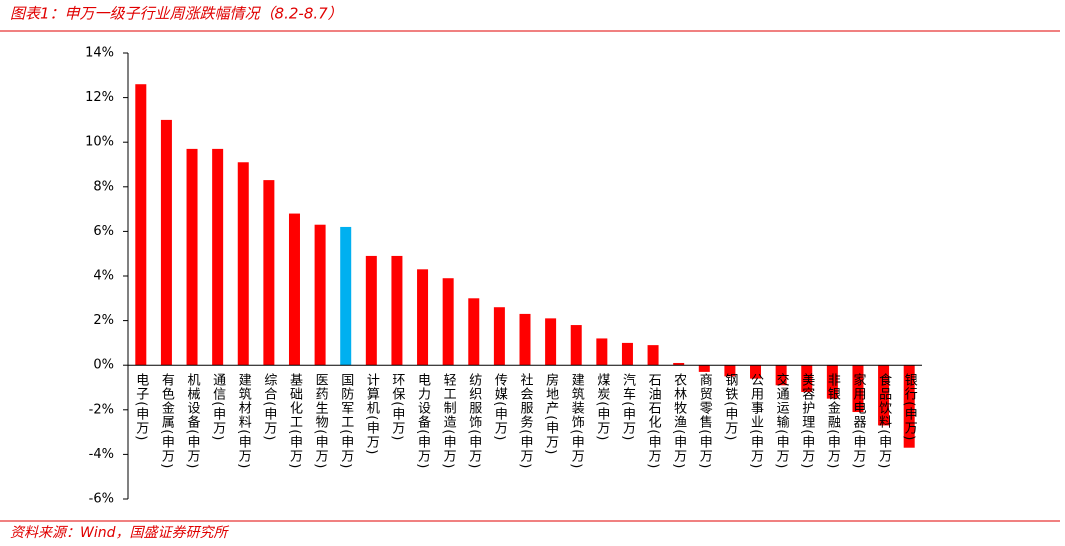  Describe the element at coordinates (730, 407) in the screenshot. I see `x-tick-label: 钢铁(申万)` at that location.